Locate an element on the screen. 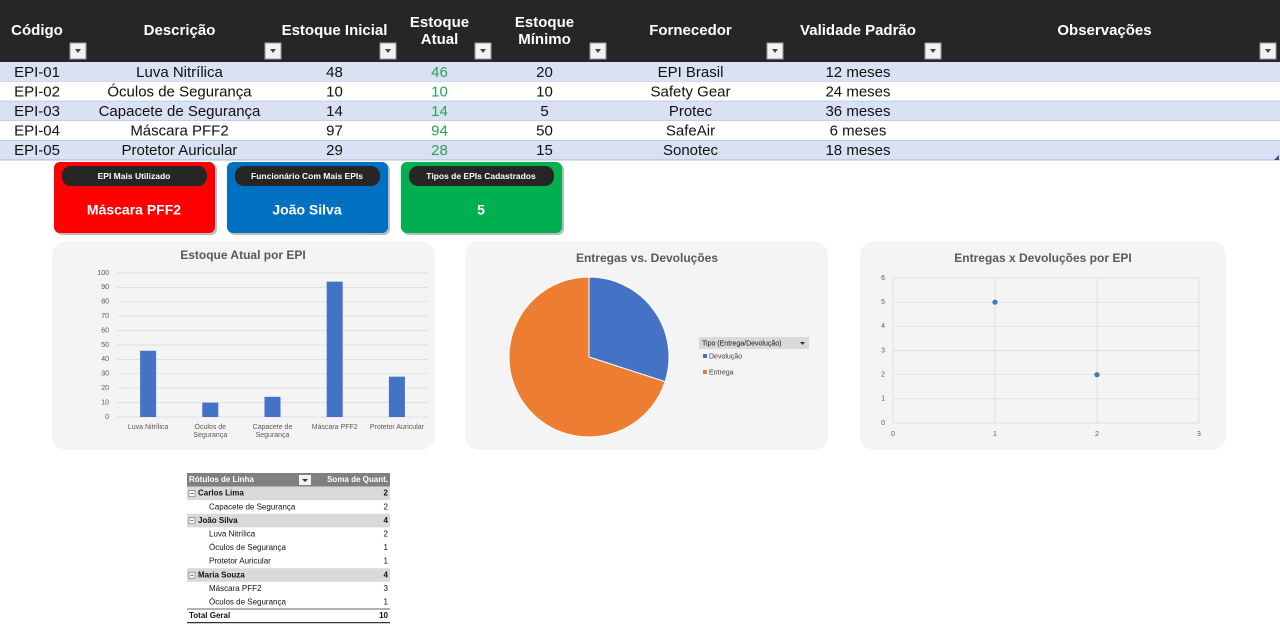 The width and height of the screenshot is (1280, 630). pivot-row-value: 2 is located at coordinates (386, 493).